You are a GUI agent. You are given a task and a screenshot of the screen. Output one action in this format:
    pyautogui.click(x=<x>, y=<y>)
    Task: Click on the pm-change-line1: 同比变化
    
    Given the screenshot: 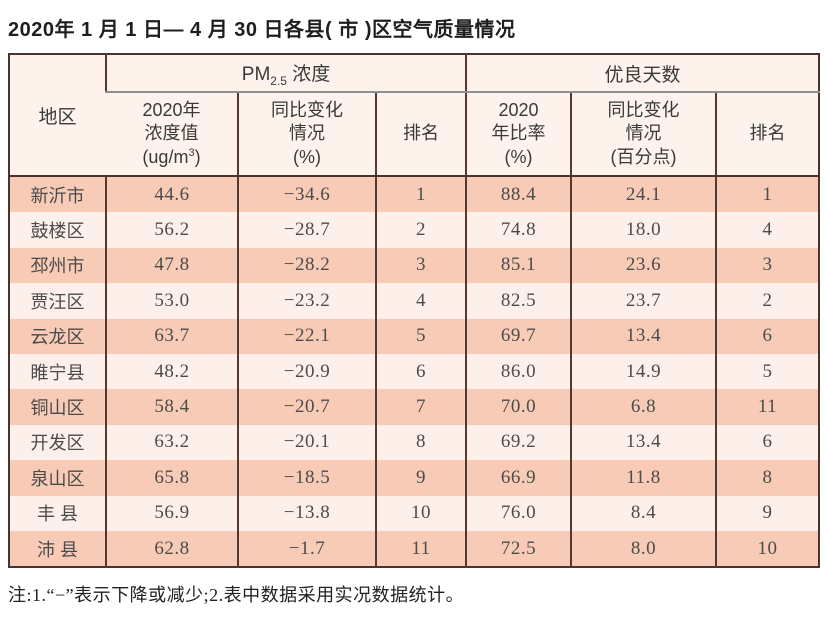 What is the action you would take?
    pyautogui.click(x=307, y=110)
    